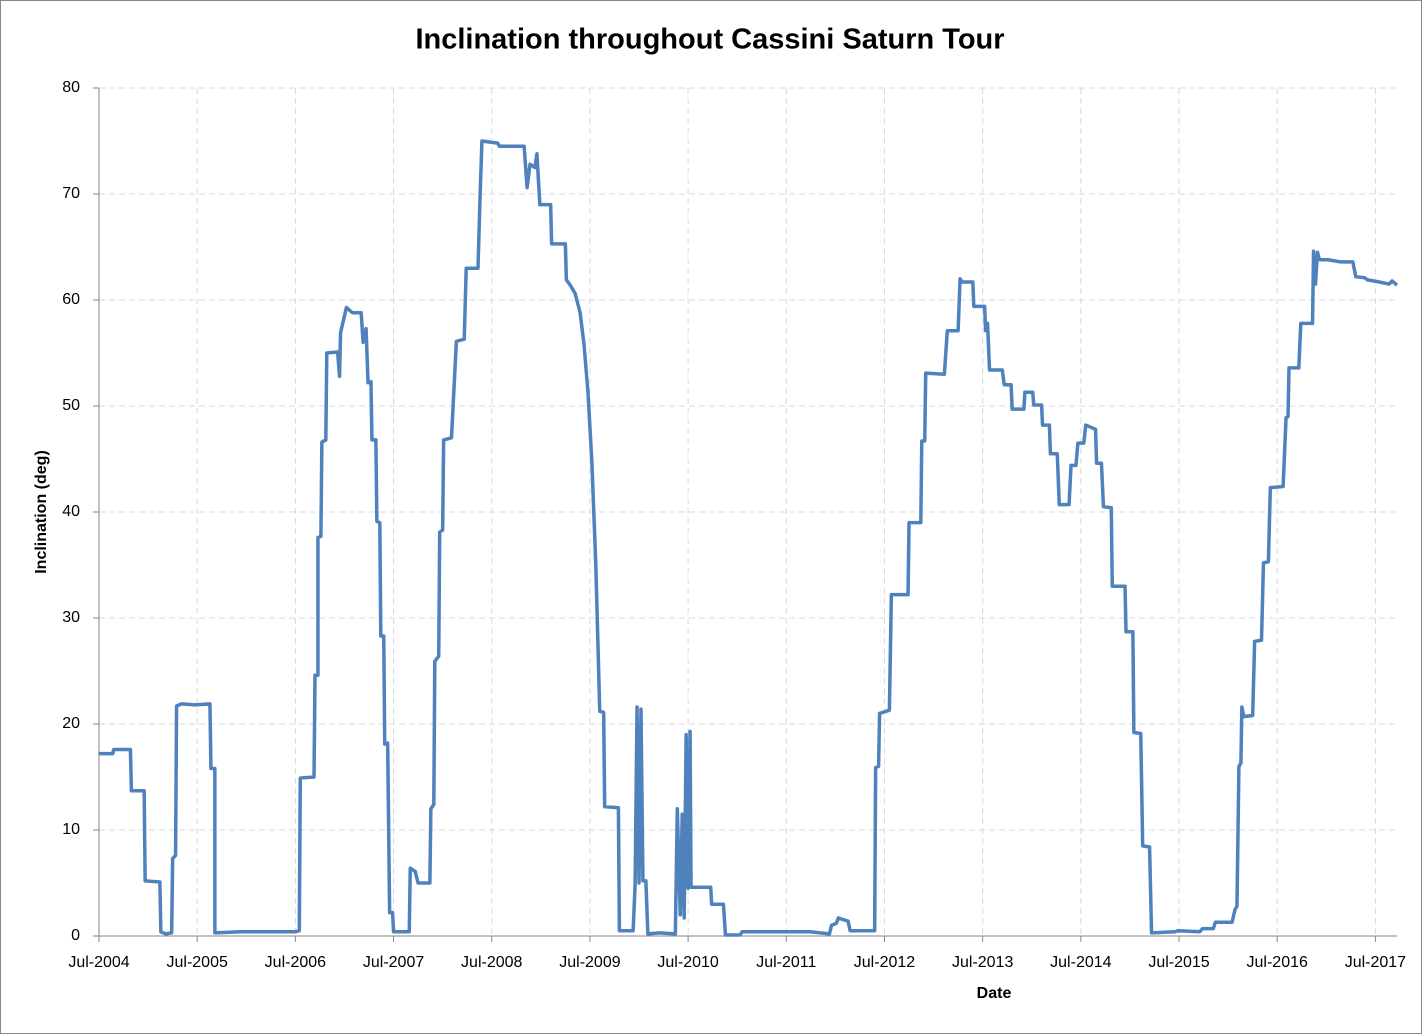 The image size is (1422, 1034). What do you see at coordinates (71, 87) in the screenshot?
I see `y-tick-label: 80` at bounding box center [71, 87].